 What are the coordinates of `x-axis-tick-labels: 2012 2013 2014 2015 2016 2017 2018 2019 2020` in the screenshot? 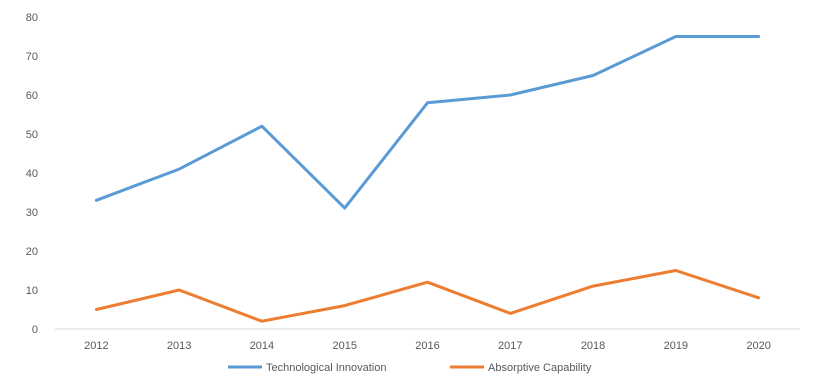 It's located at (427, 346).